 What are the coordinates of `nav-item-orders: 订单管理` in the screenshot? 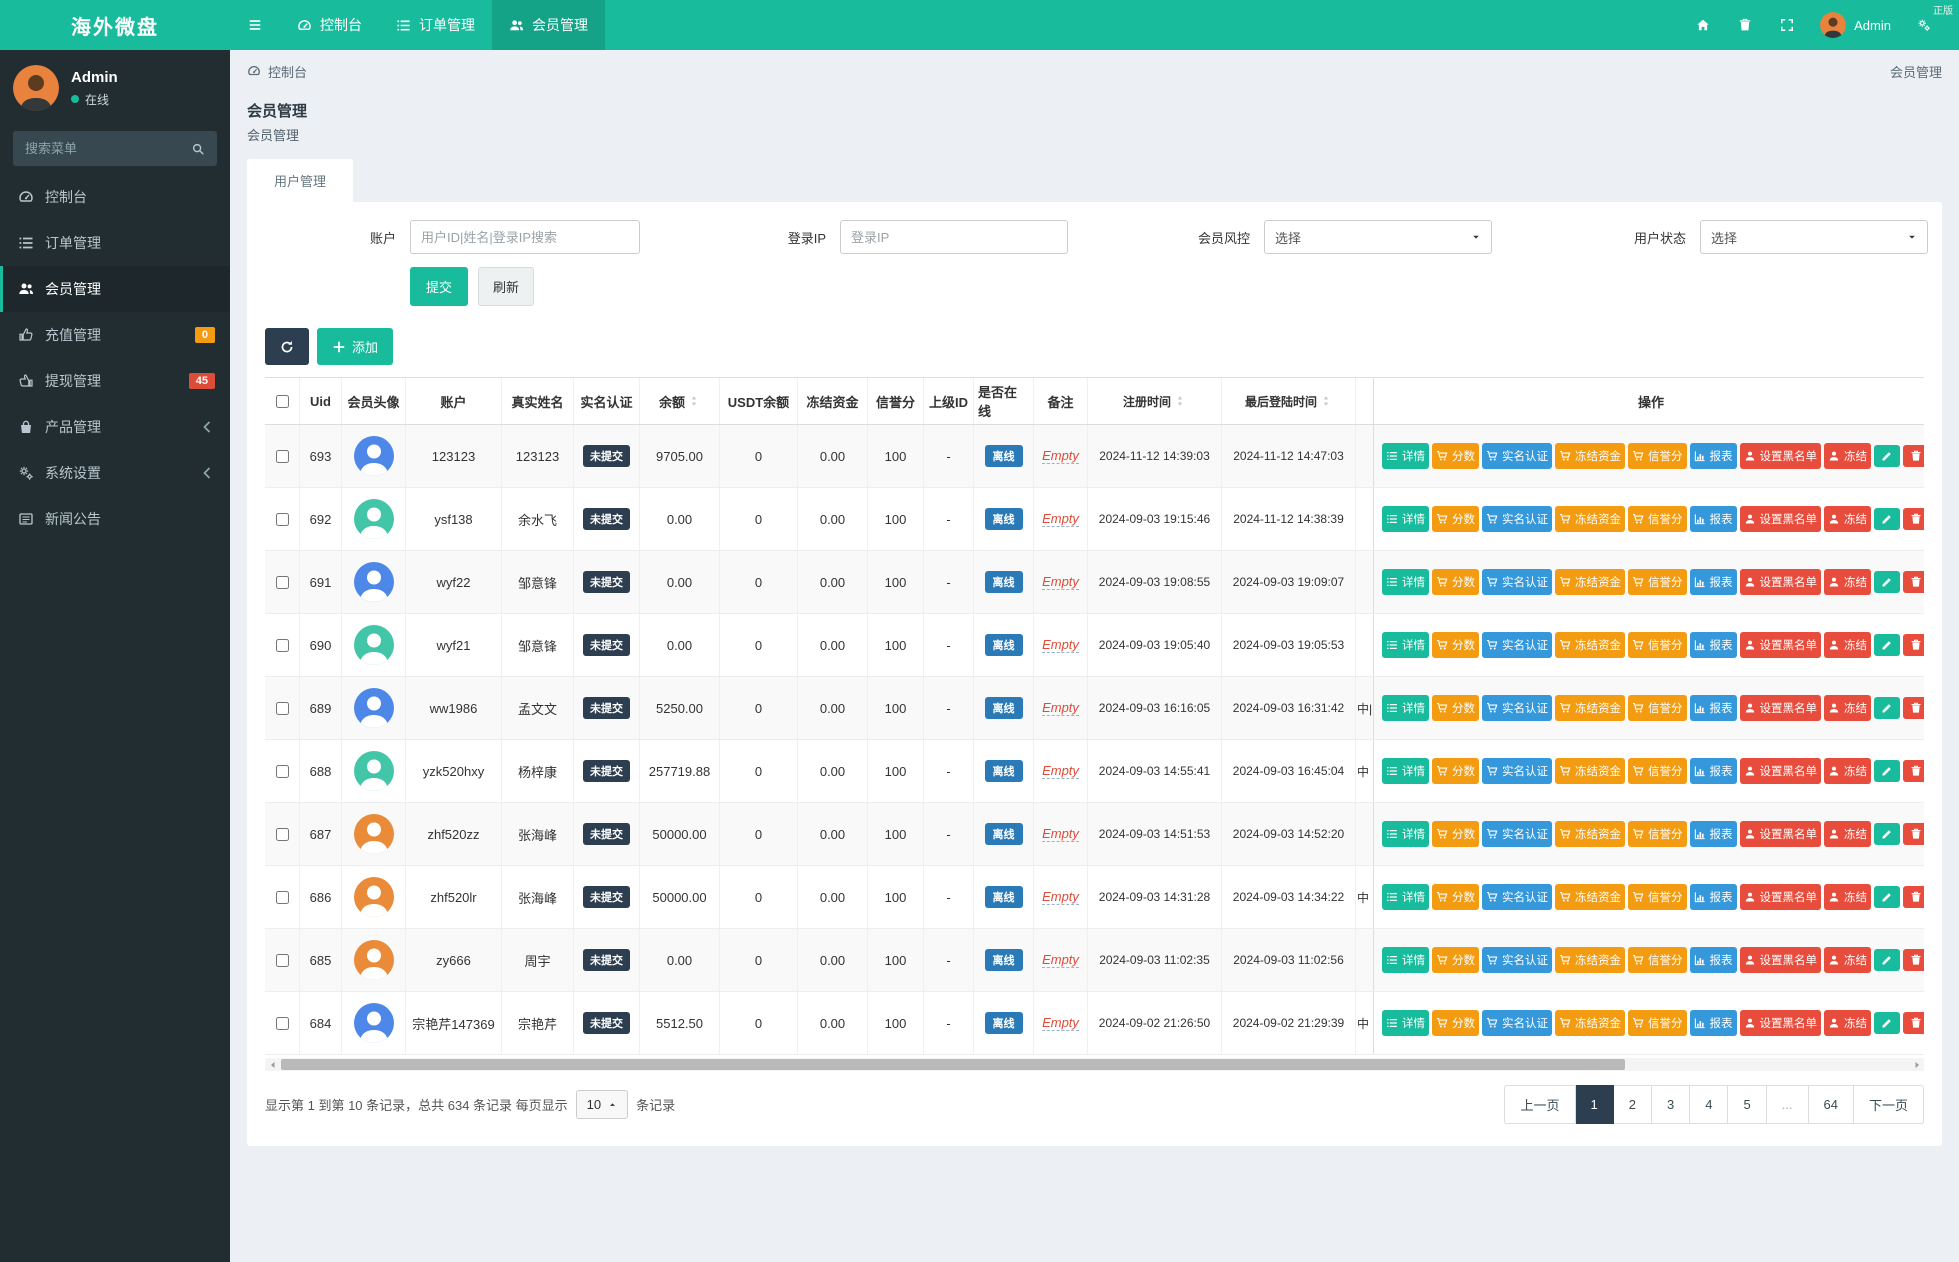 It's located at (435, 25).